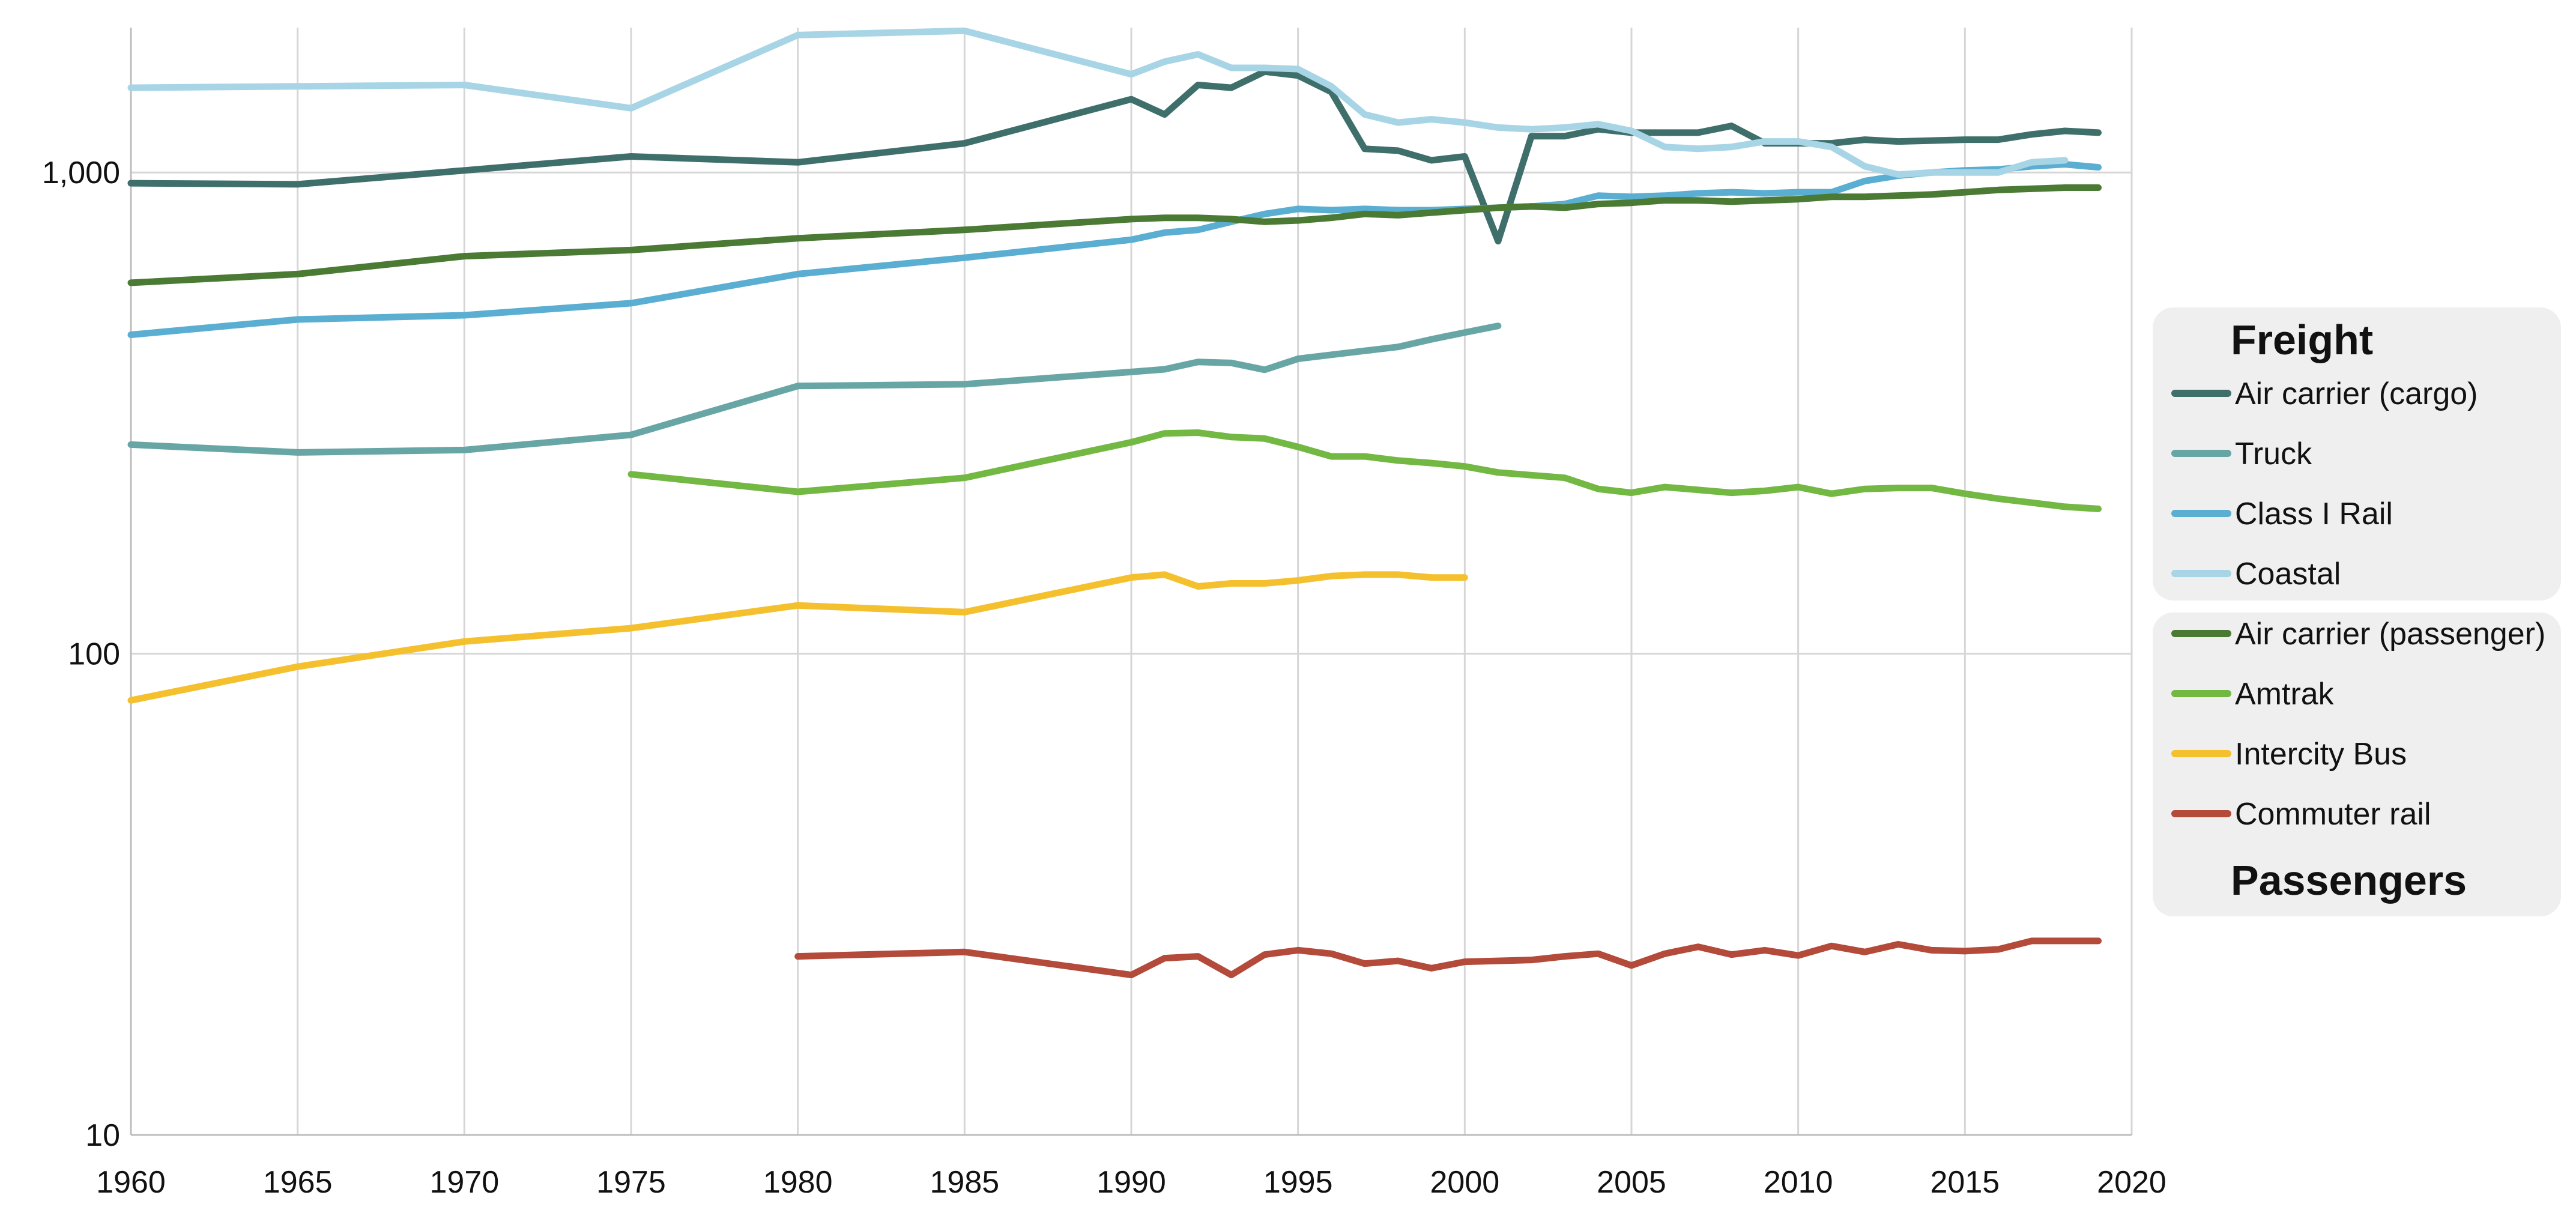  What do you see at coordinates (1464, 1182) in the screenshot?
I see `x-tick-label: 2000` at bounding box center [1464, 1182].